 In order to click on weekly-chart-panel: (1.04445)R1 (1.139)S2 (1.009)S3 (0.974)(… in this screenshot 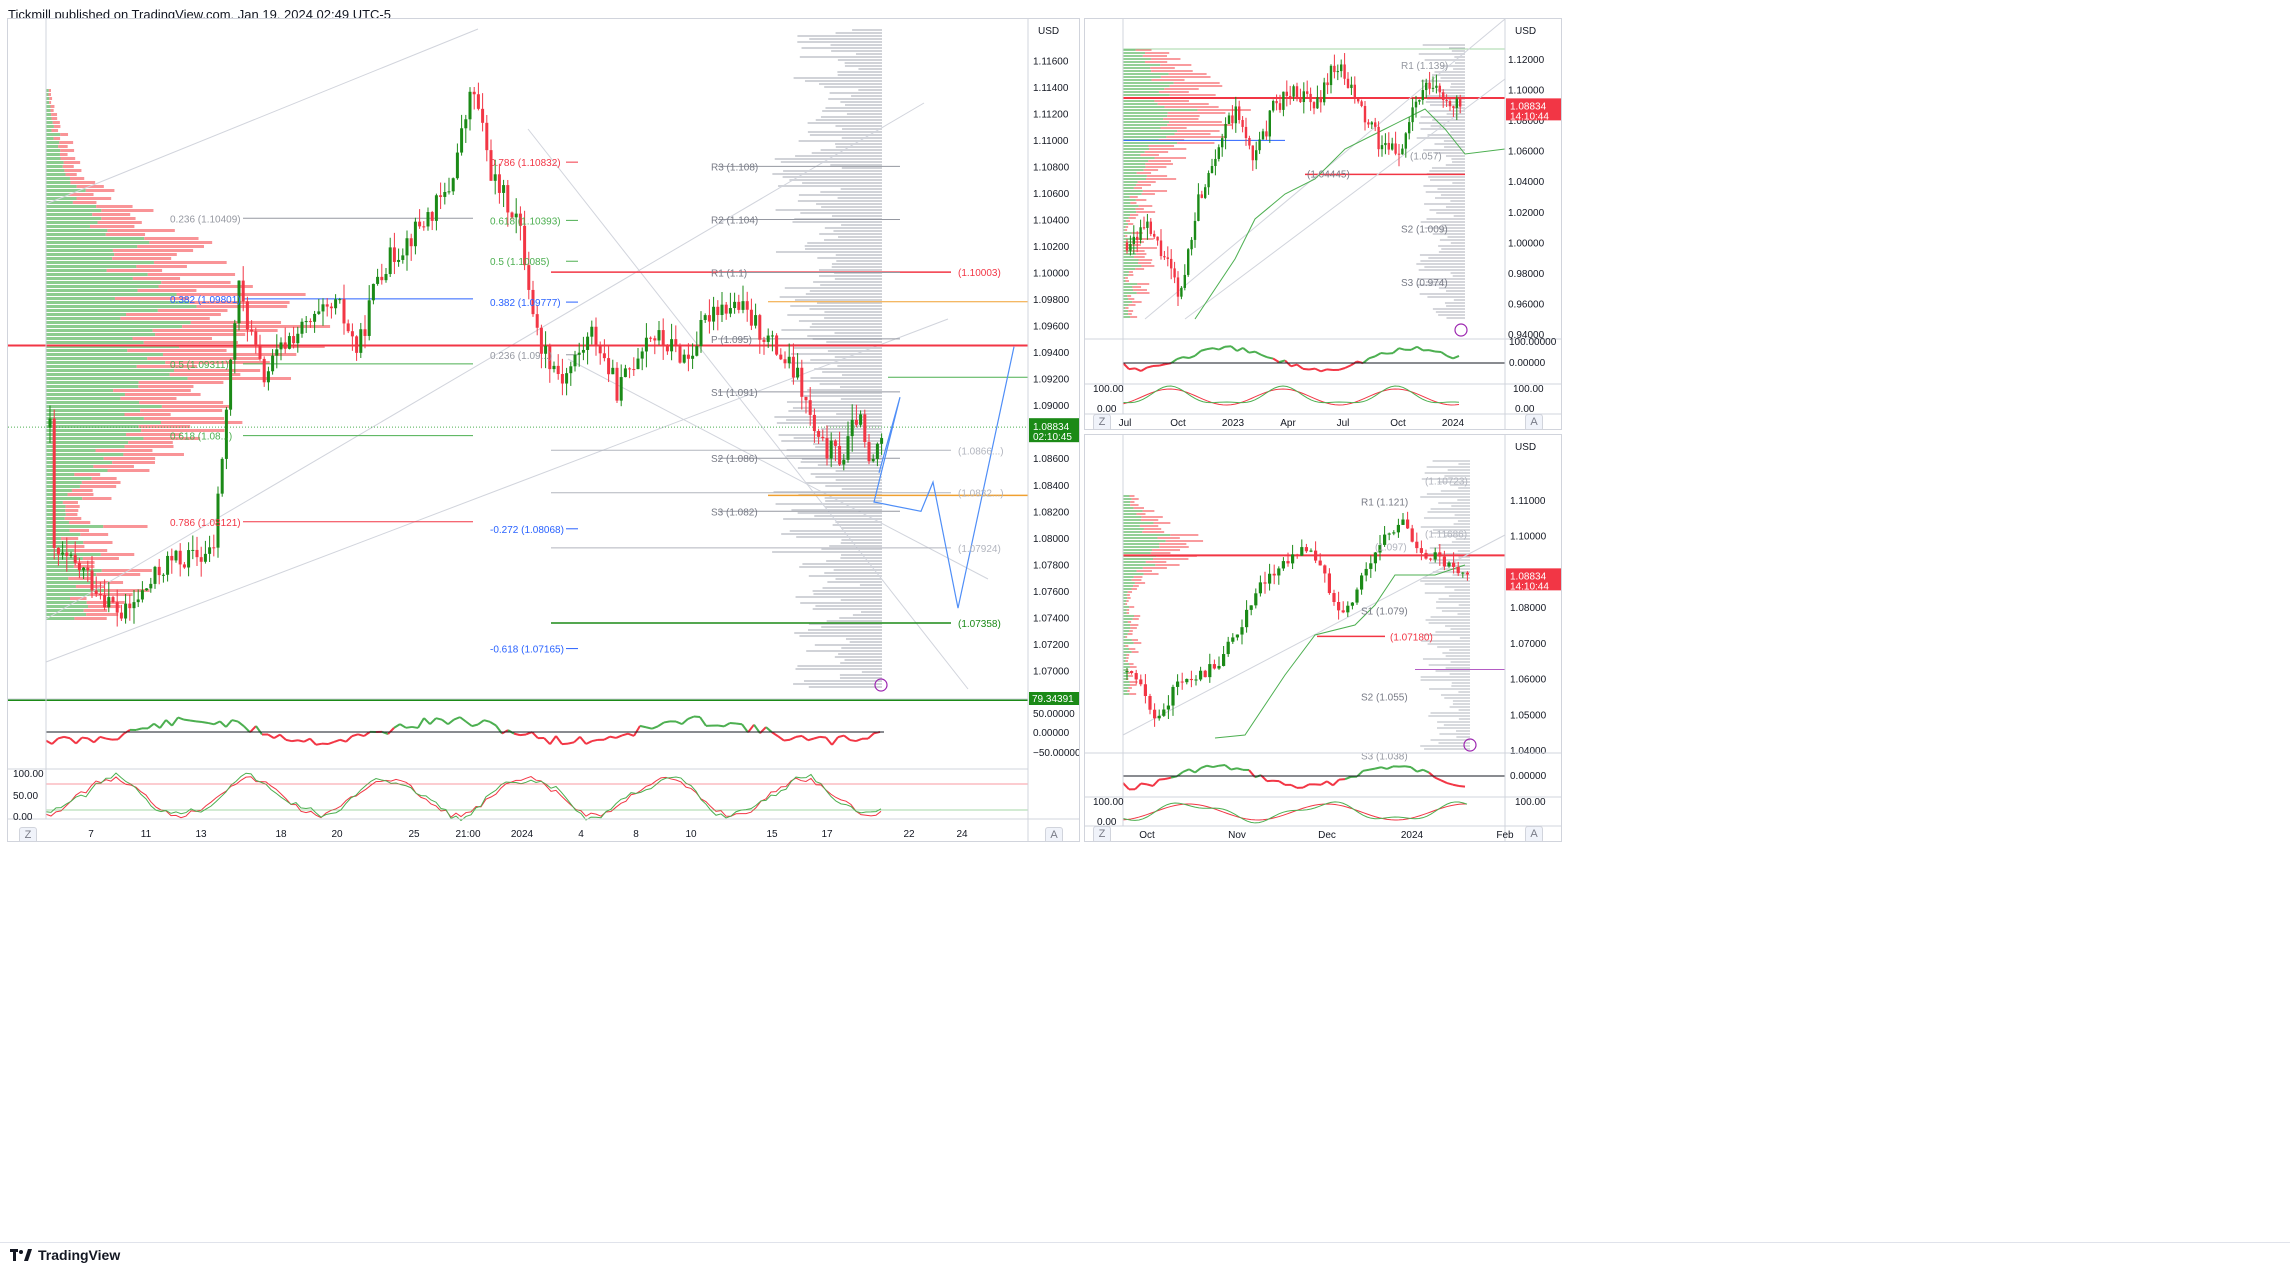, I will do `click(1323, 224)`.